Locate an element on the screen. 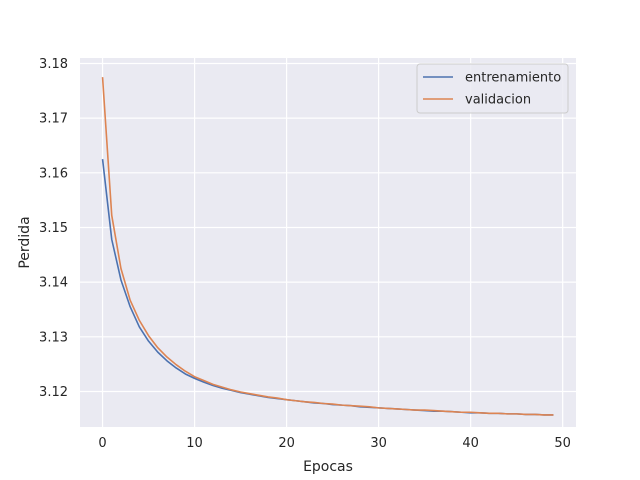 The width and height of the screenshot is (640, 480). x-tick-label: 20 is located at coordinates (286, 443).